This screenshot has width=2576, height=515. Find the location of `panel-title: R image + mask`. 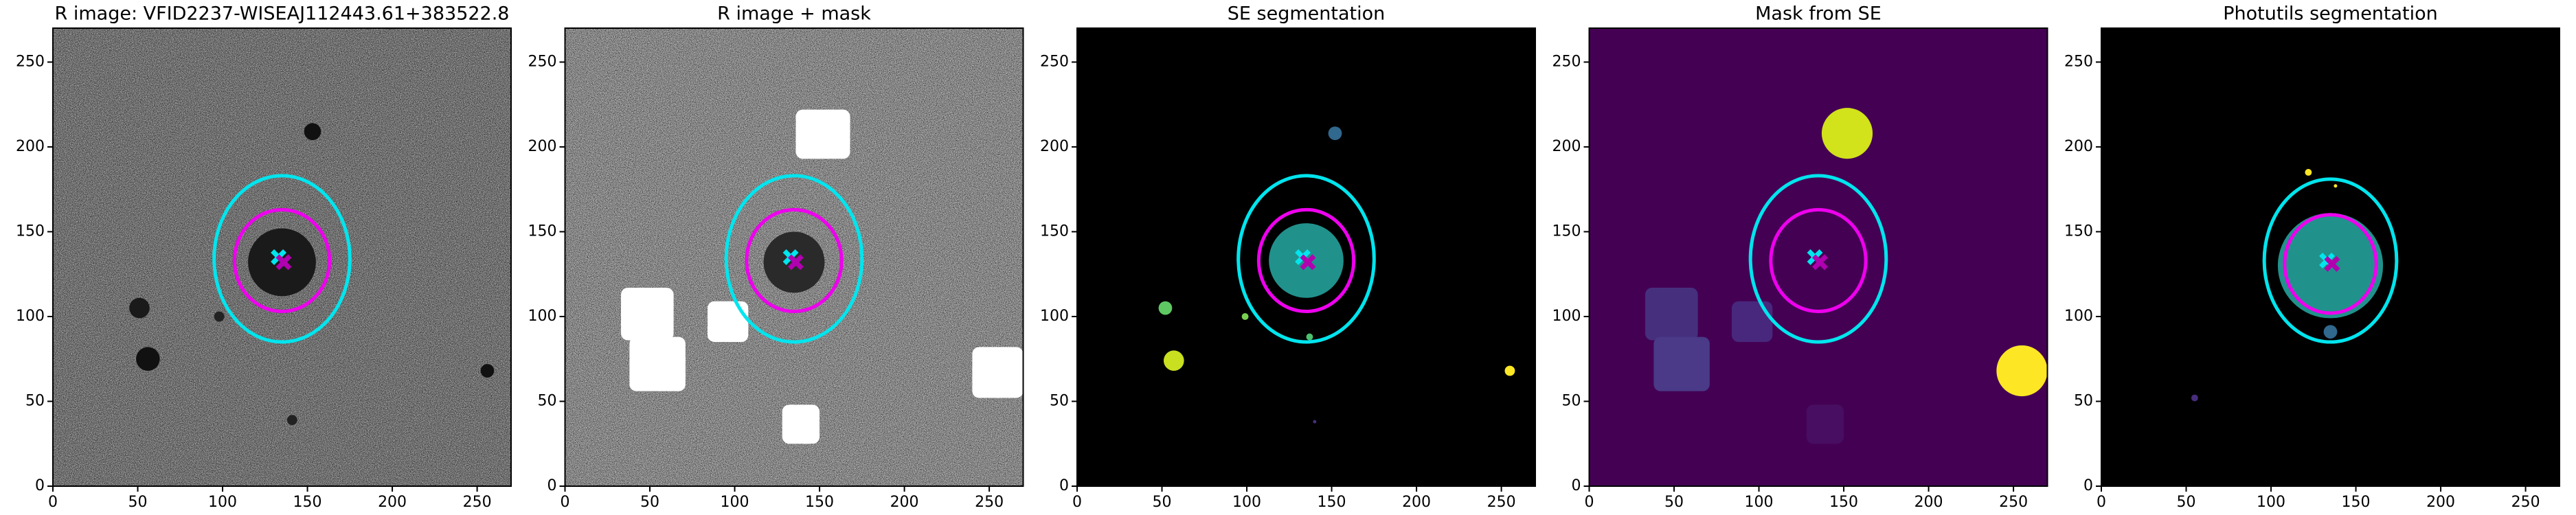

panel-title: R image + mask is located at coordinates (794, 14).